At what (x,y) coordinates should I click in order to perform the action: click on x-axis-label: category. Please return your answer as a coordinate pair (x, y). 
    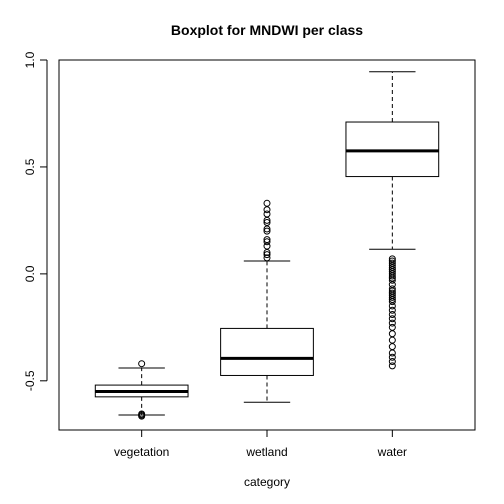
    Looking at the image, I should click on (267, 482).